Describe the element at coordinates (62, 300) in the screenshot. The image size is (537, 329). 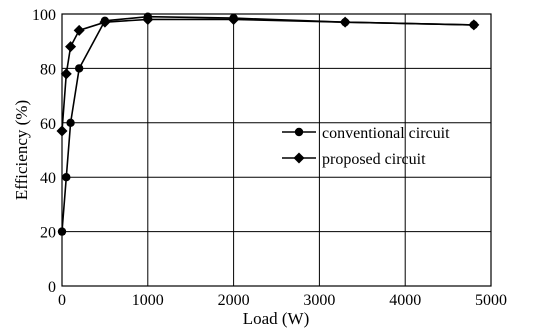
I see `x-tick-label: 0` at that location.